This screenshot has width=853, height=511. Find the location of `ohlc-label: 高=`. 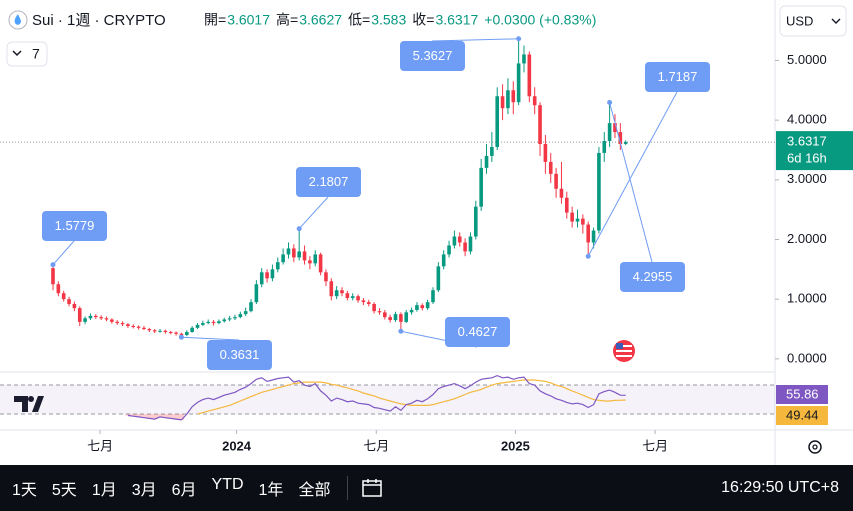

ohlc-label: 高= is located at coordinates (287, 20).